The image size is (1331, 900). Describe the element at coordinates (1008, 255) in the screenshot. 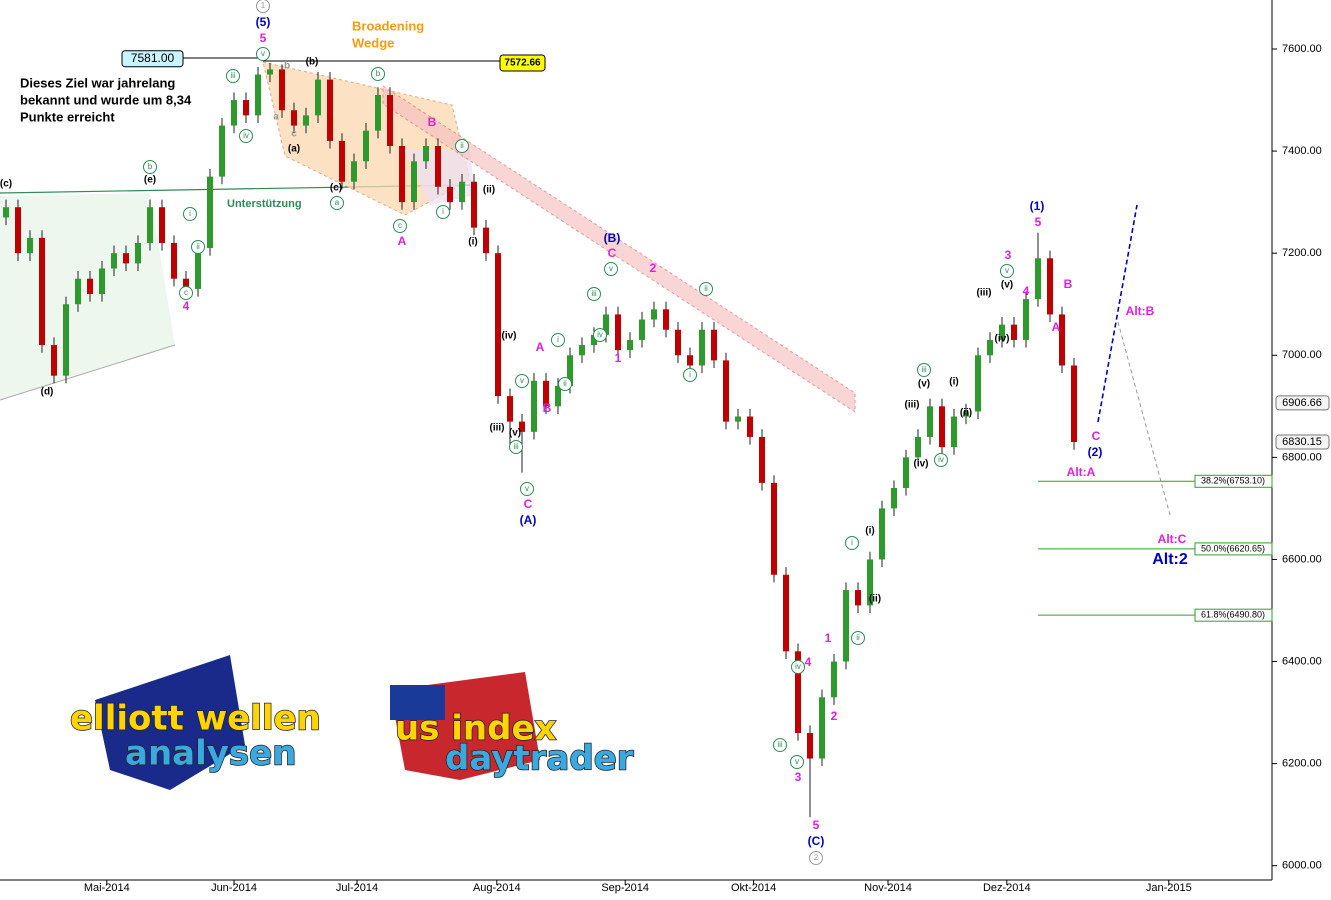

I see `wave-label: 3` at that location.